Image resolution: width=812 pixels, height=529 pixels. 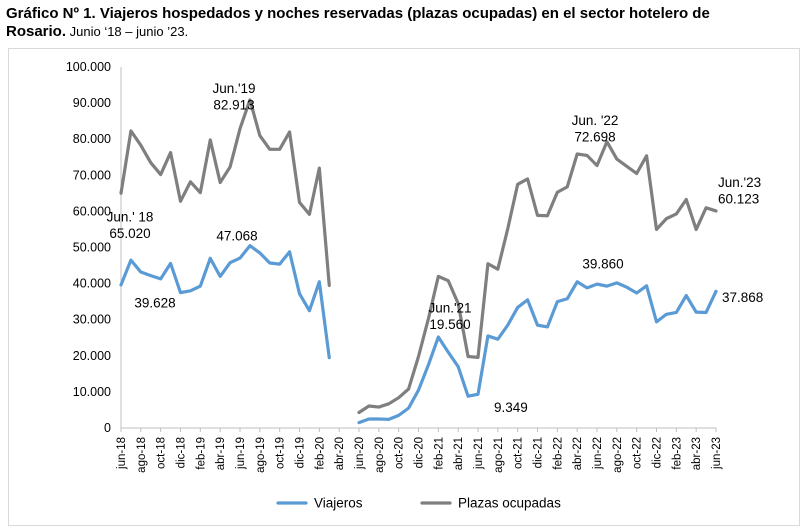 I want to click on y-tick-label: 20.000, so click(x=92, y=356).